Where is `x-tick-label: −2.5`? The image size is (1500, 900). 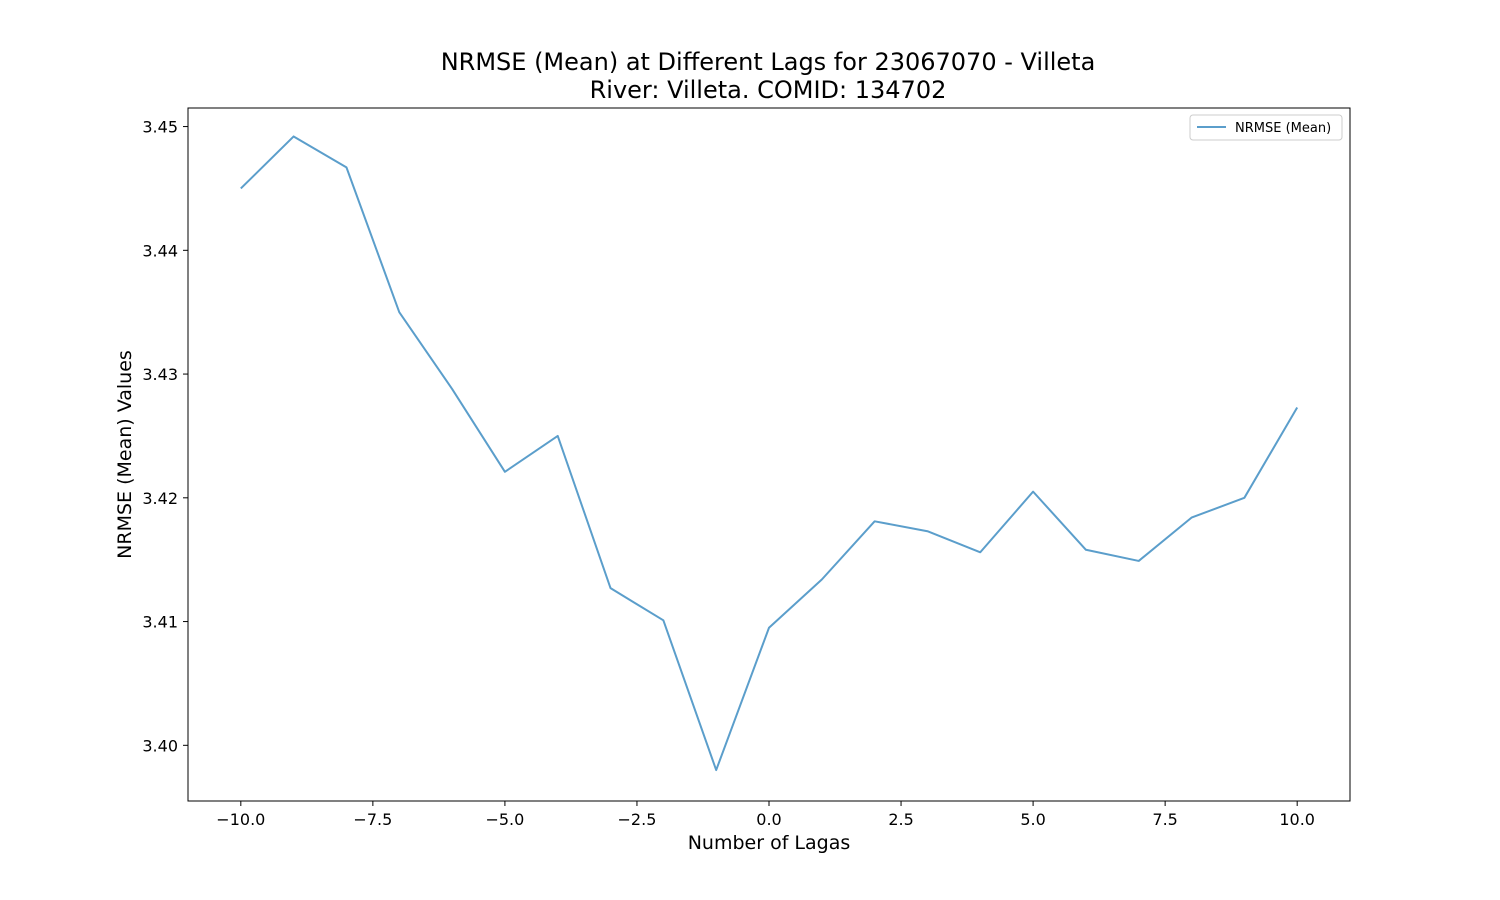
x-tick-label: −2.5 is located at coordinates (637, 819).